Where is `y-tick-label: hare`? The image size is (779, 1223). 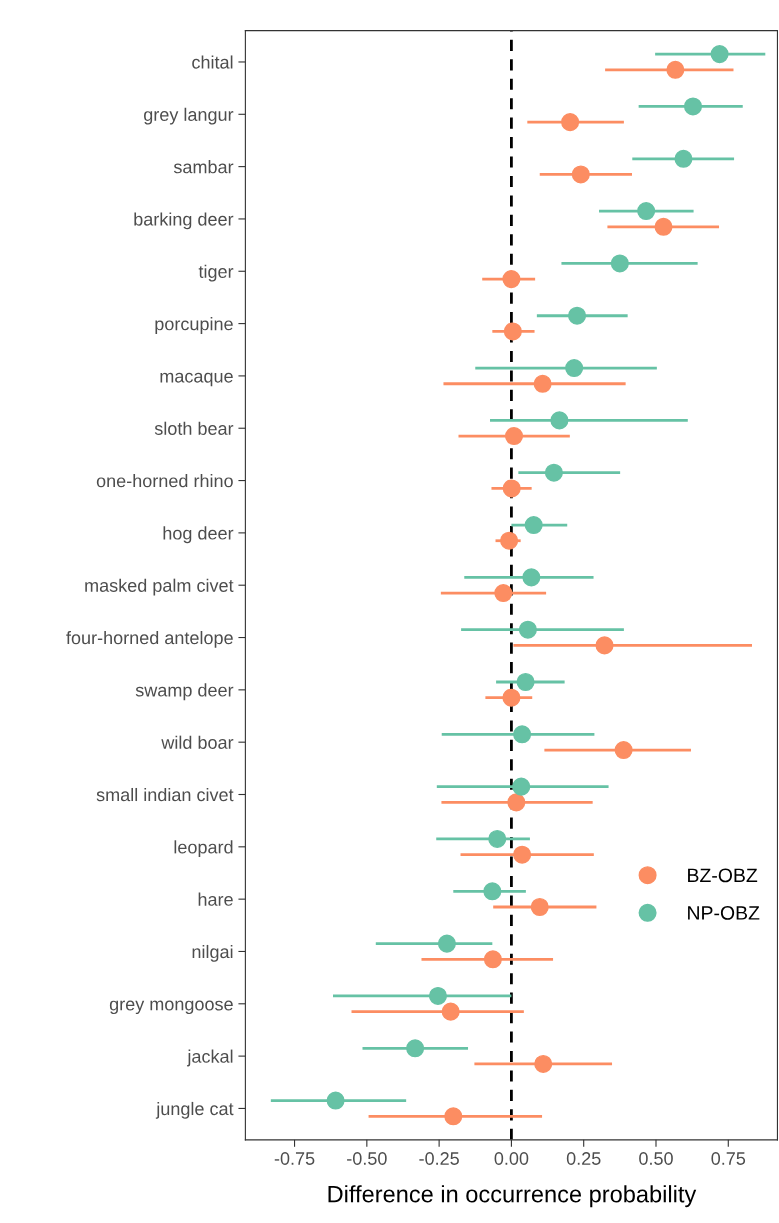 y-tick-label: hare is located at coordinates (215, 899).